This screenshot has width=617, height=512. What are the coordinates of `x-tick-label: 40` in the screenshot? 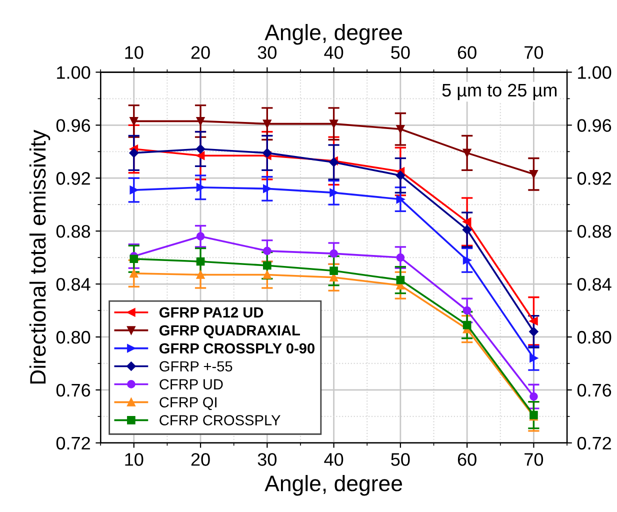 It's located at (334, 459).